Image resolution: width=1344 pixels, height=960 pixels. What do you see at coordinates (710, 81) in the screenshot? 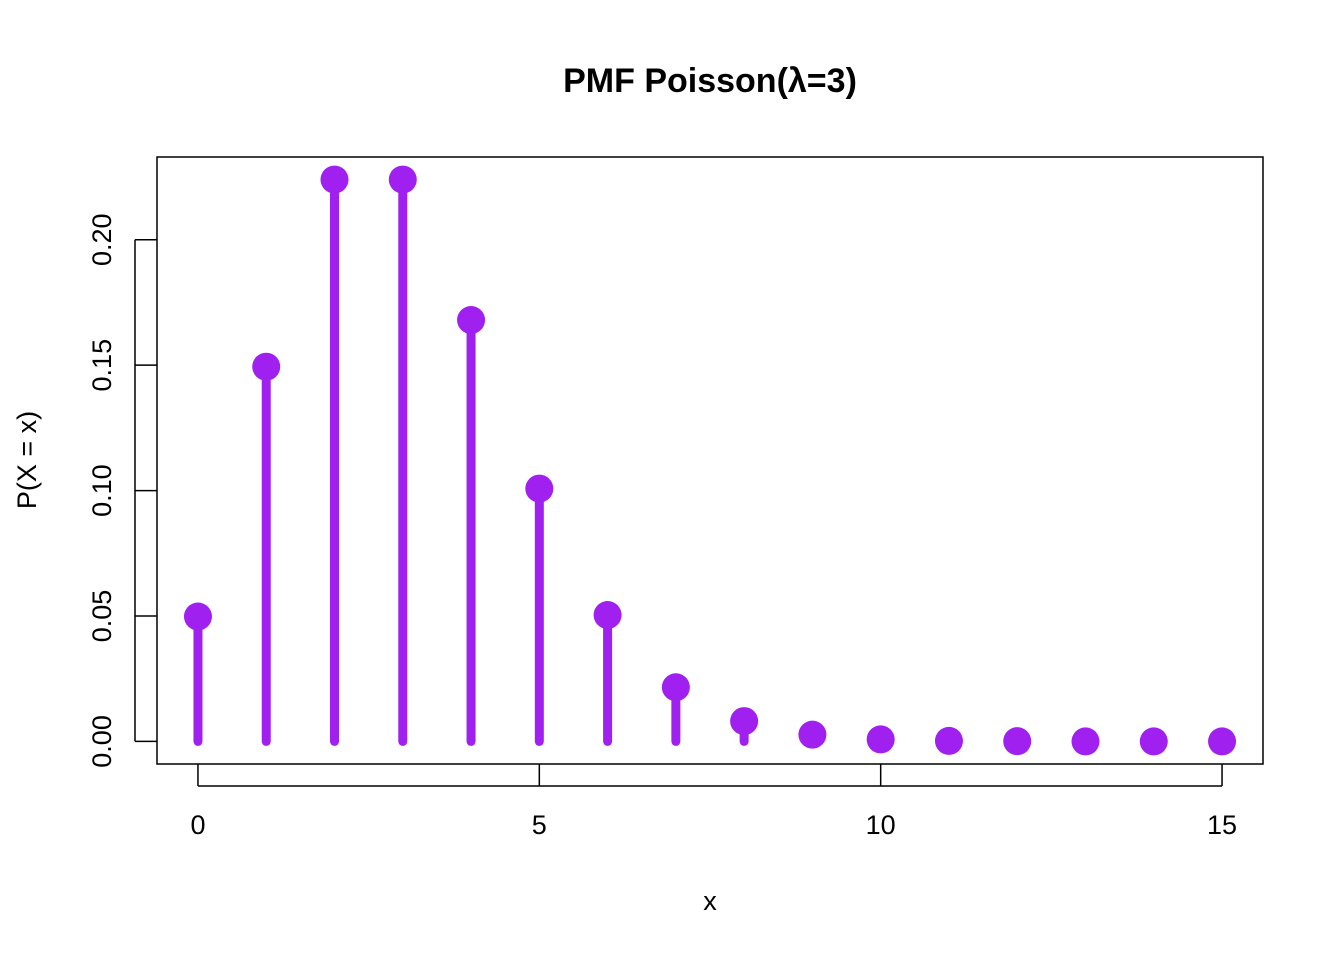
I see `chart-title: PMF Poisson(λ=3)` at bounding box center [710, 81].